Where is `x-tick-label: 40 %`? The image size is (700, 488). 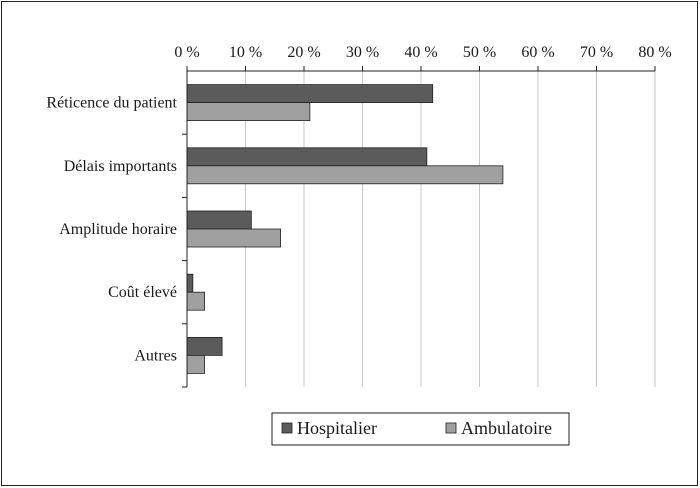 x-tick-label: 40 % is located at coordinates (420, 52).